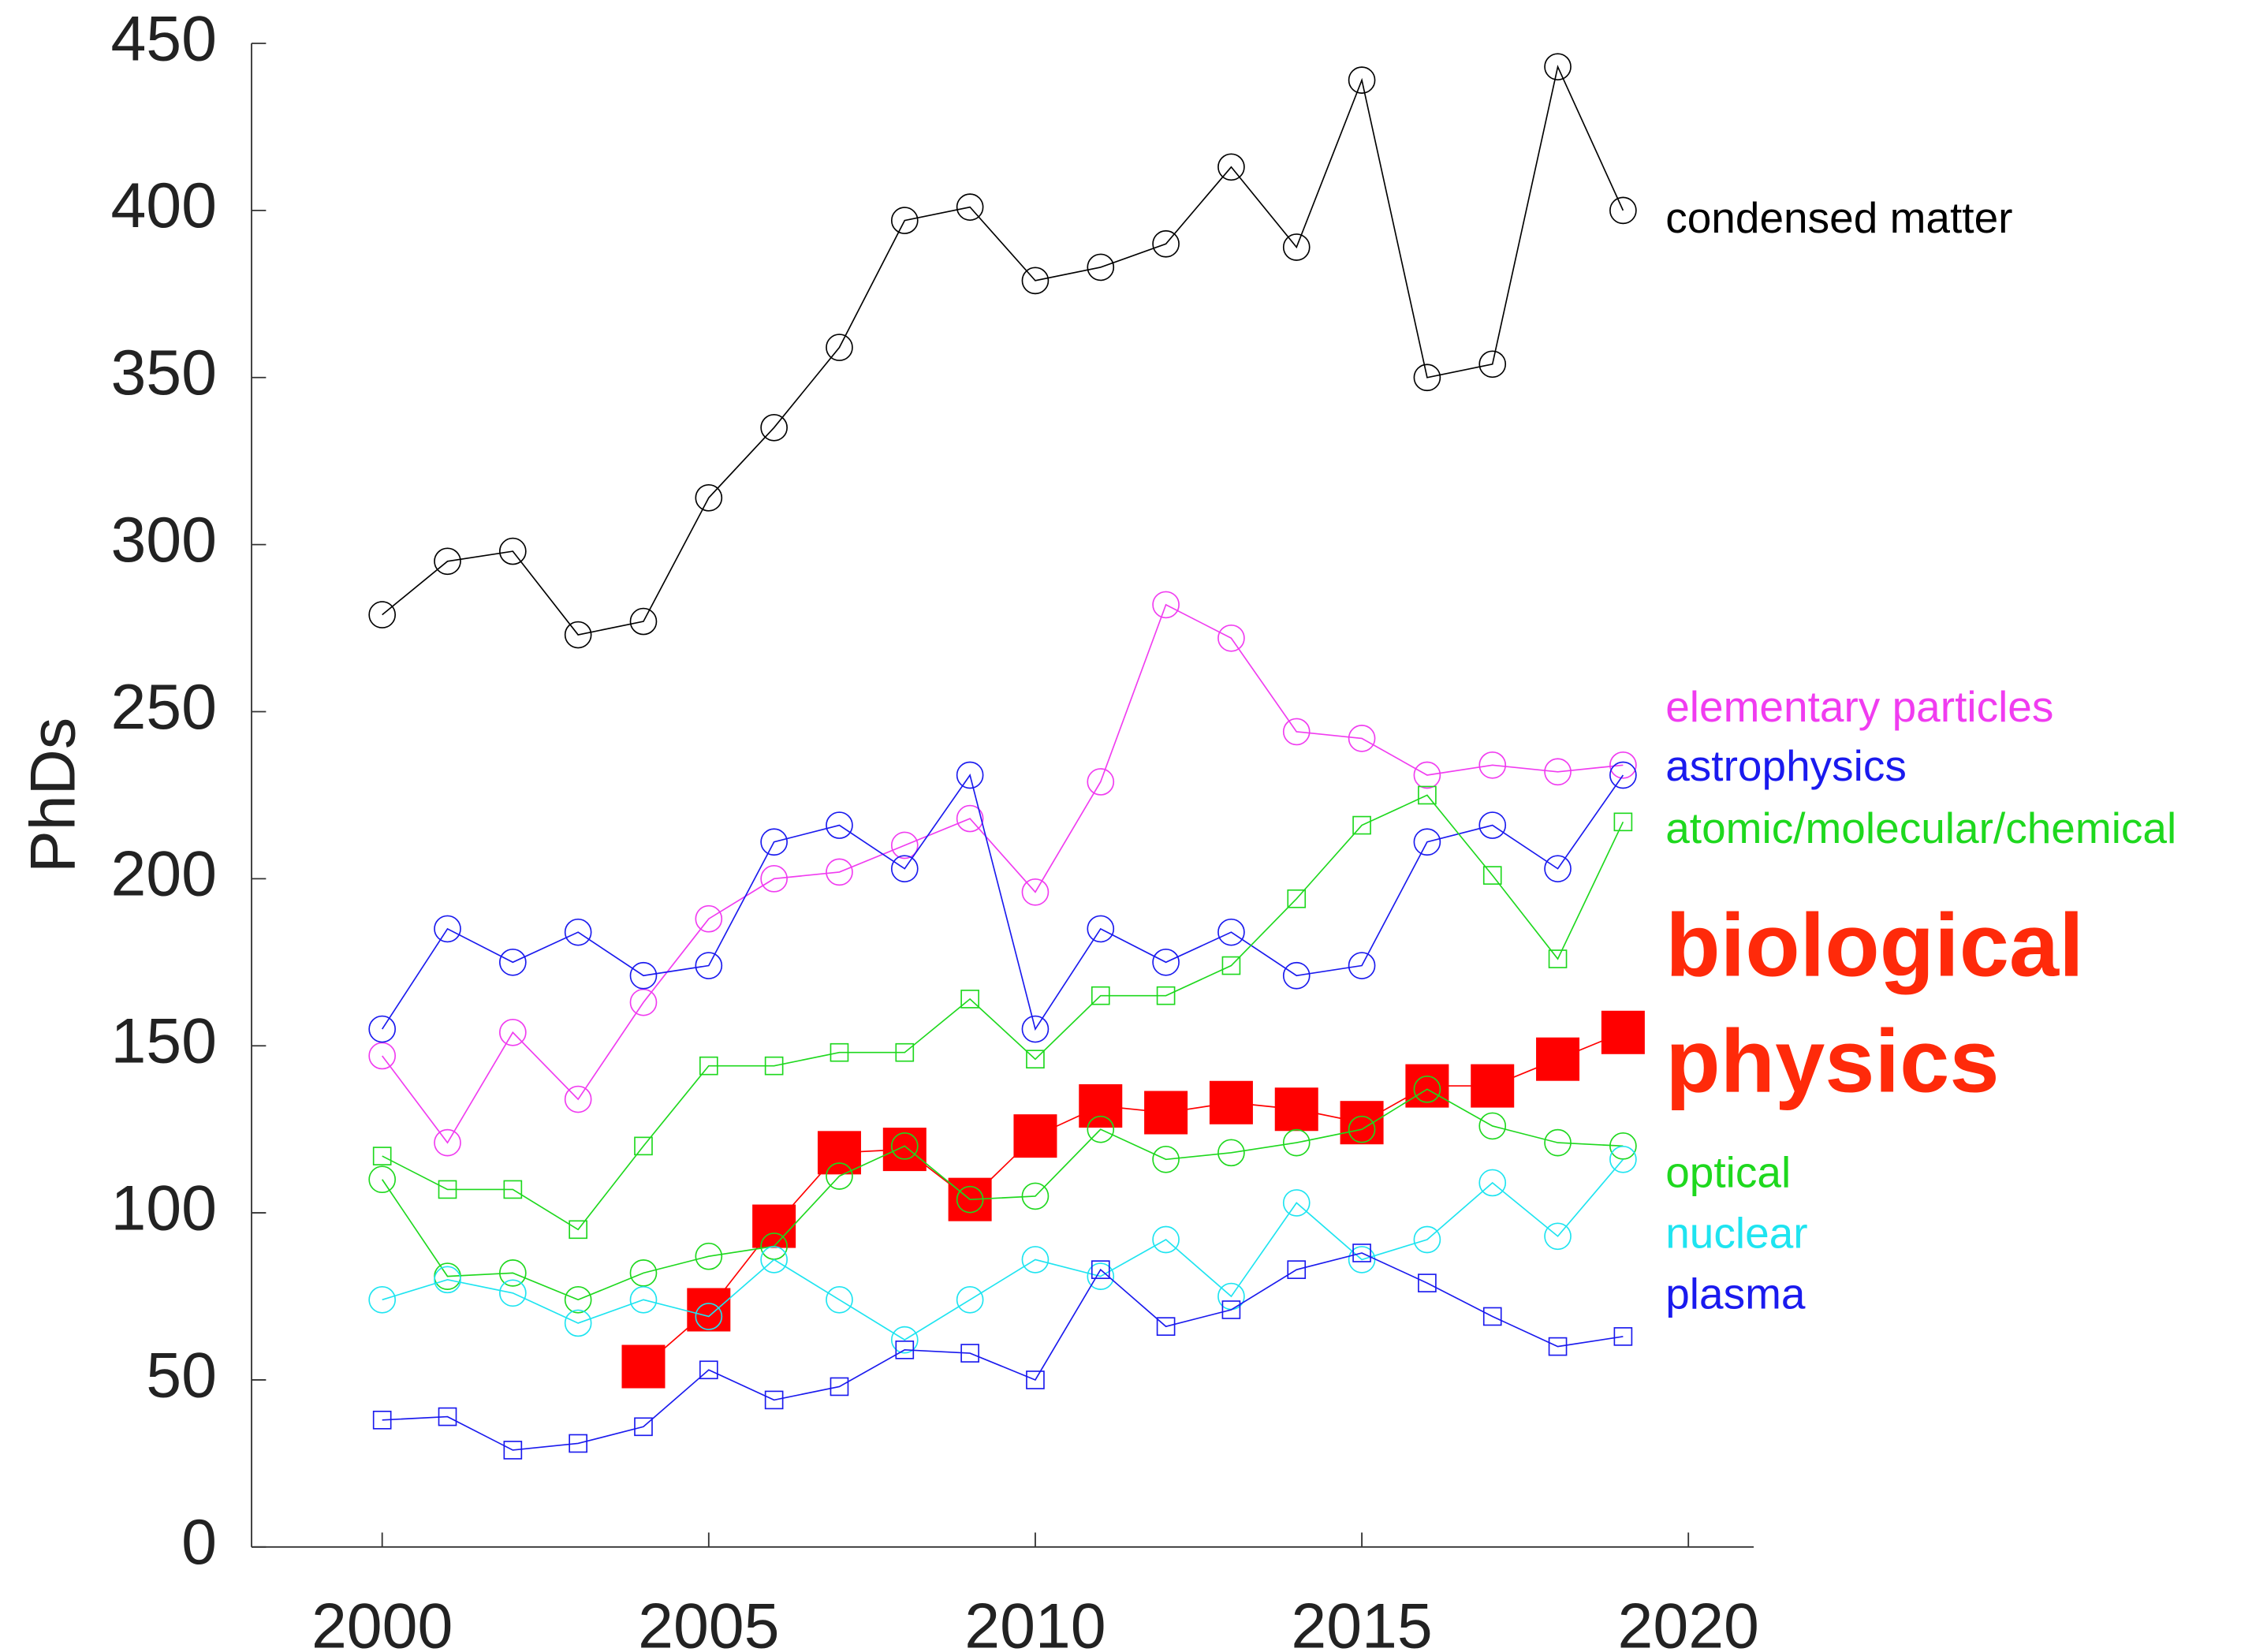 Image resolution: width=2267 pixels, height=1652 pixels. Describe the element at coordinates (163, 373) in the screenshot. I see `y-tick-label: 350` at that location.